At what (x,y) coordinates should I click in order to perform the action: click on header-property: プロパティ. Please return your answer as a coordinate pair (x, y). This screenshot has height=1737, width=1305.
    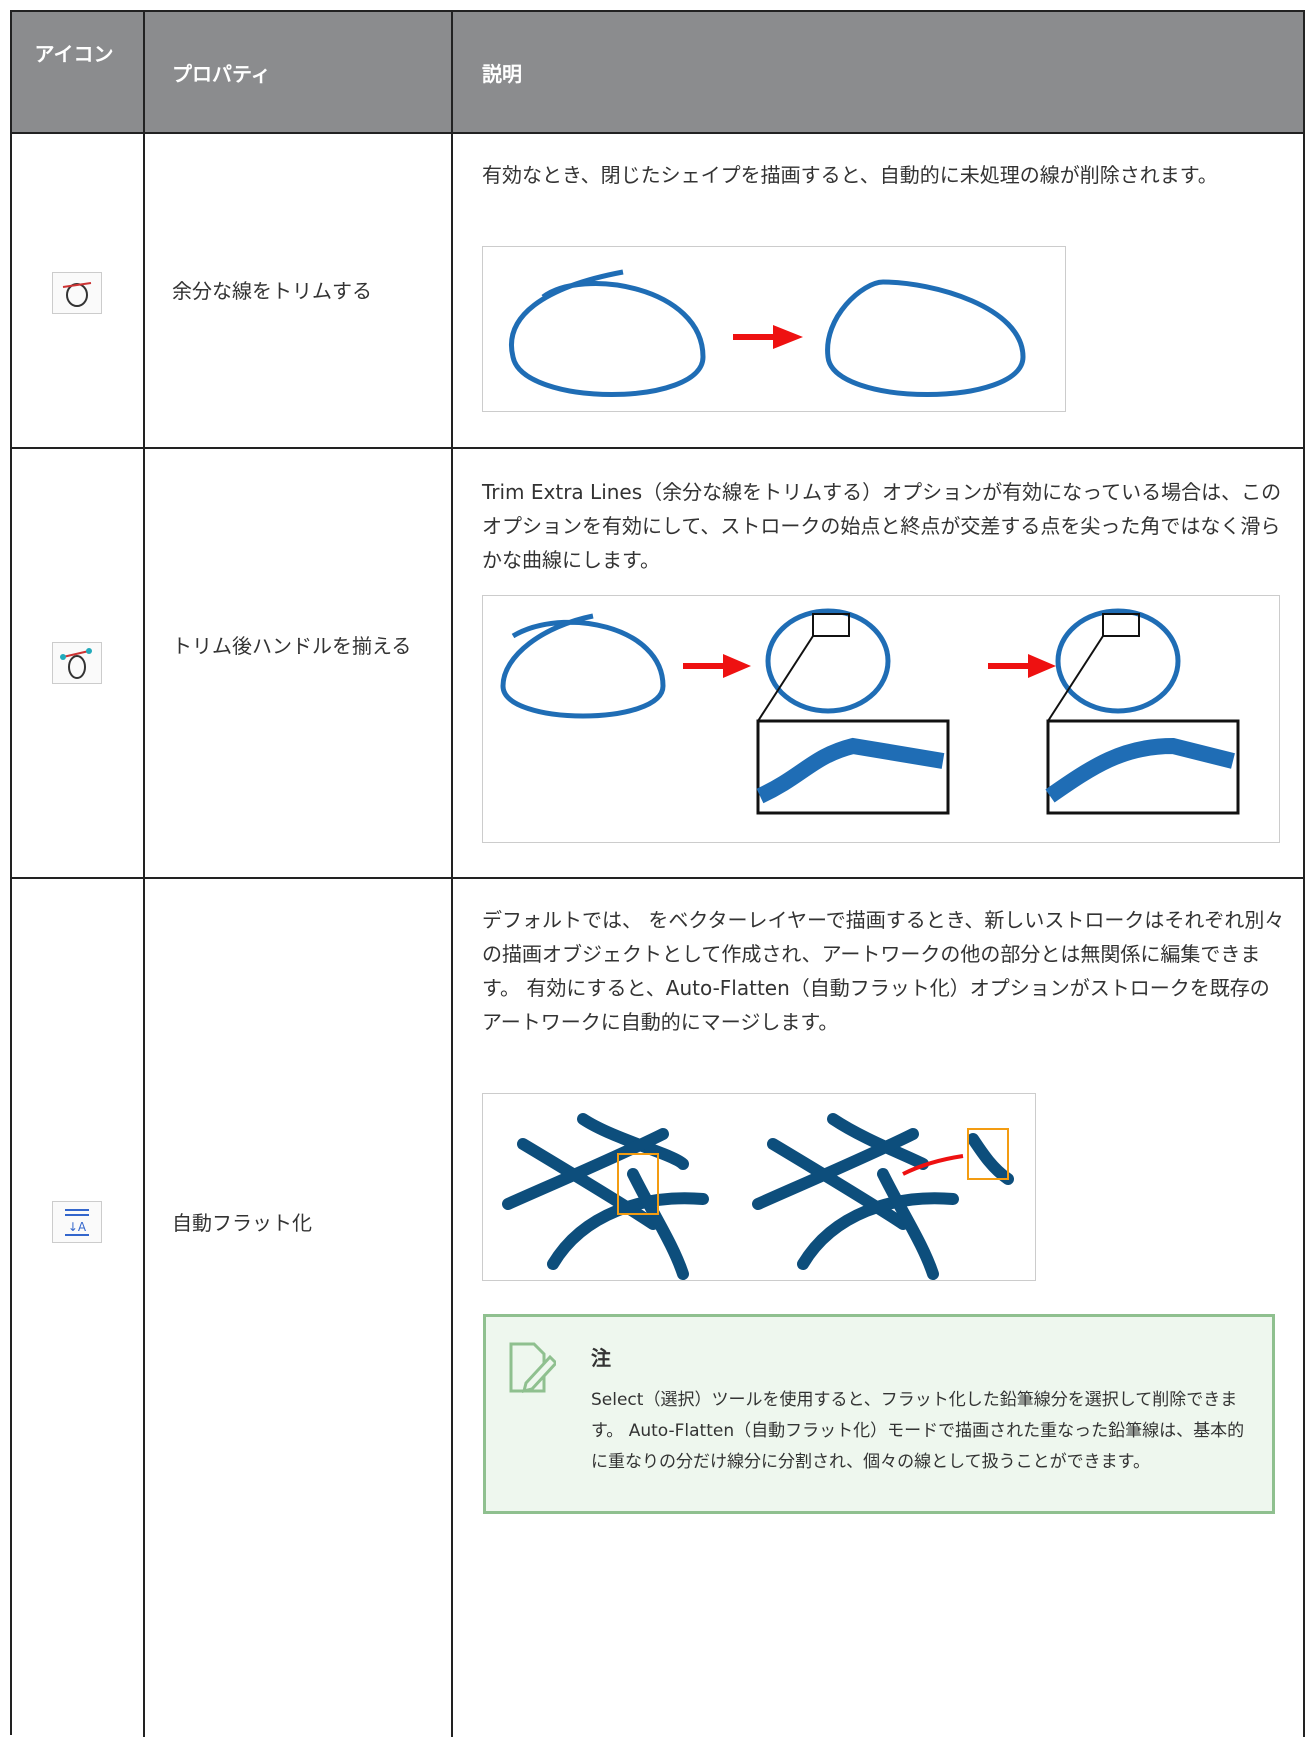
    Looking at the image, I should click on (221, 74).